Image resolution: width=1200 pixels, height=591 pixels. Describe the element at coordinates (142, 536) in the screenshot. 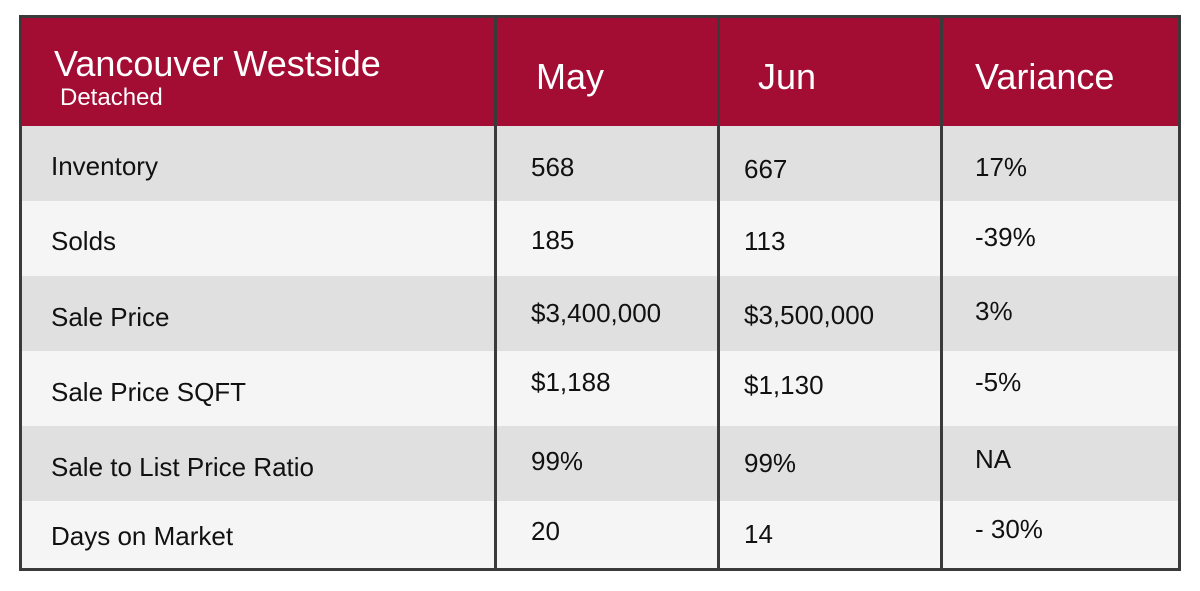

I see `row-label: Days on Market` at that location.